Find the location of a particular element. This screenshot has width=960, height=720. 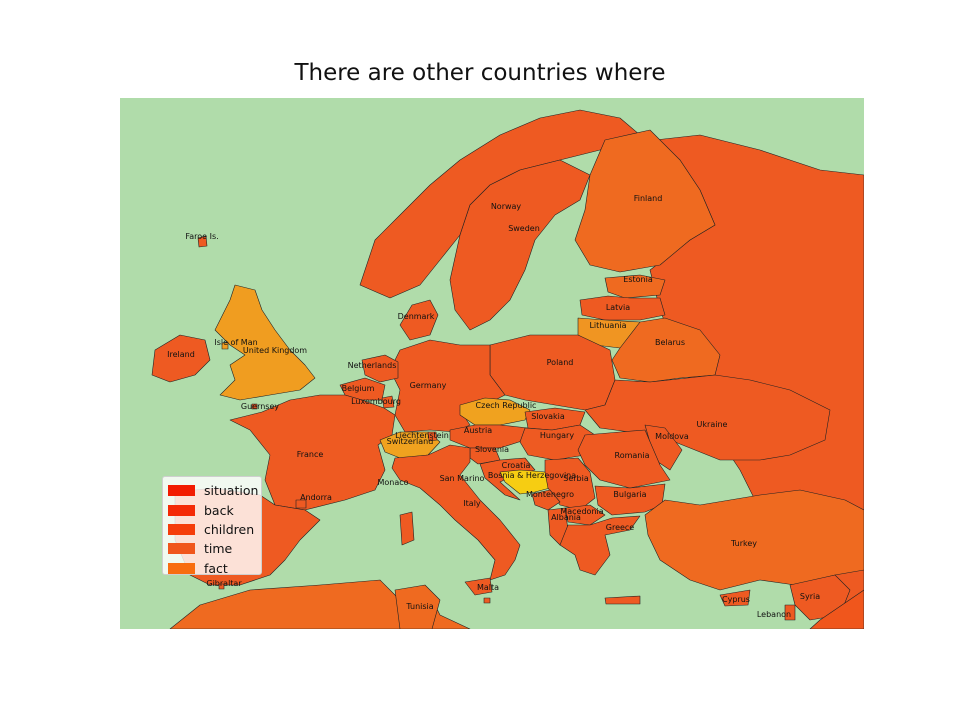

legend-label: time is located at coordinates (218, 549).